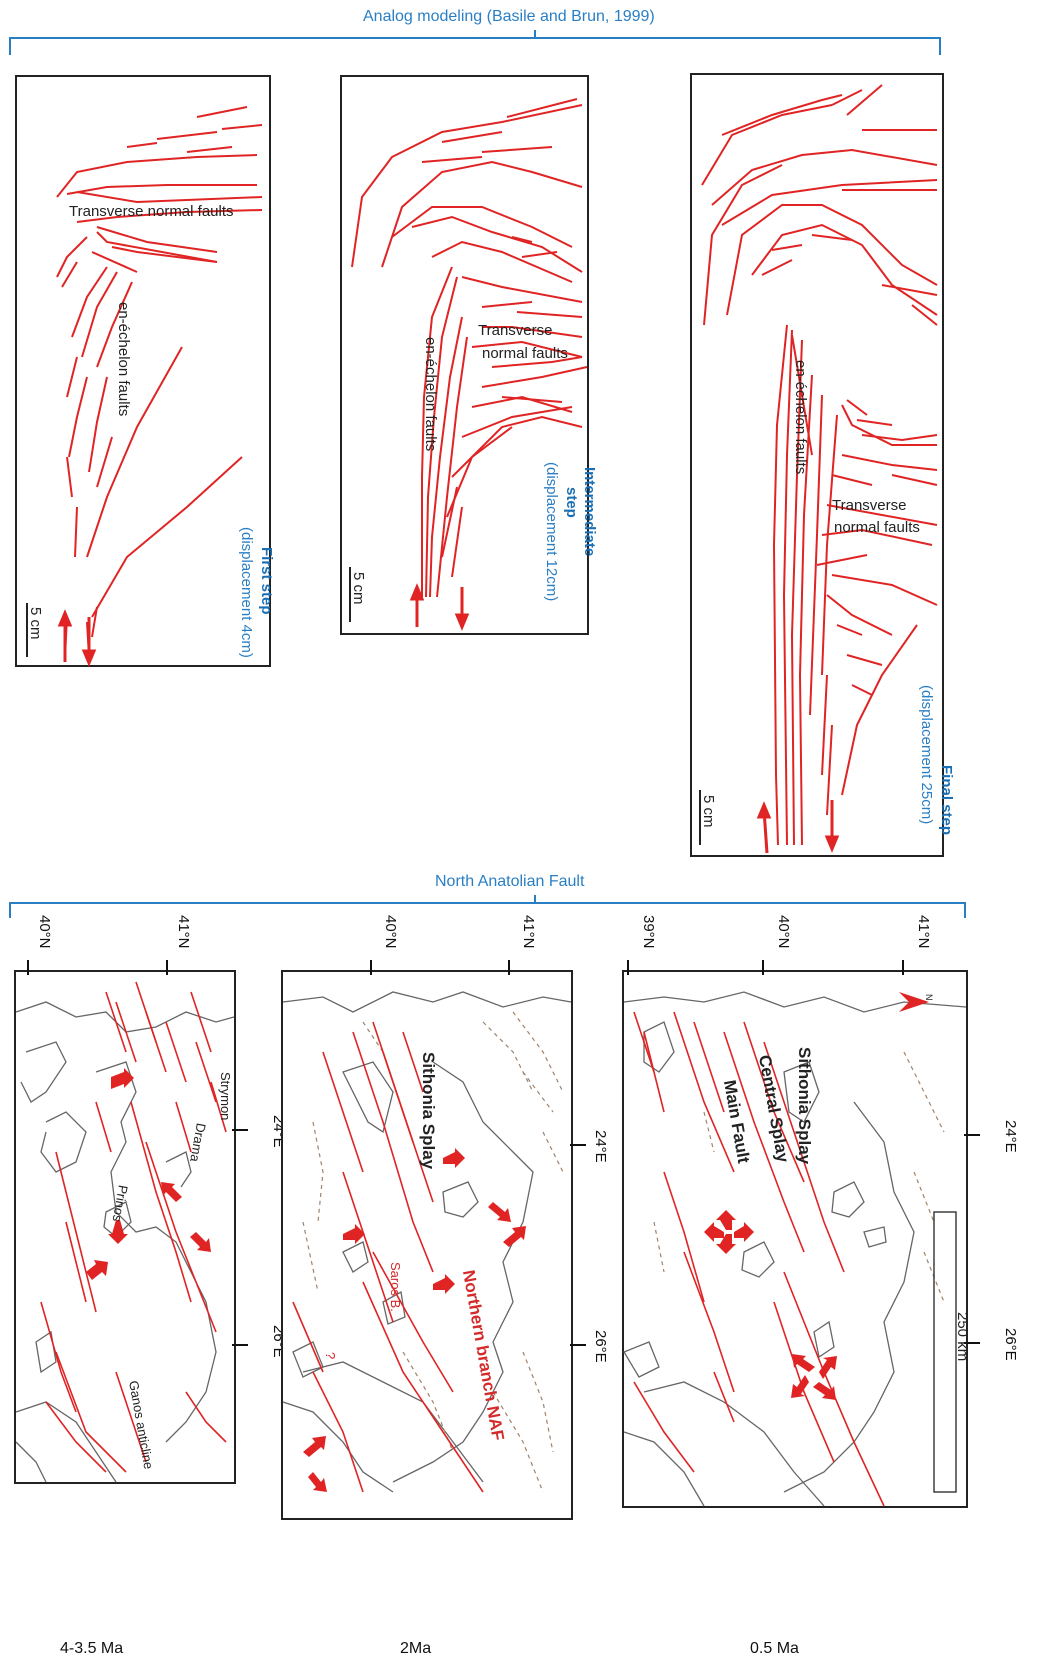  I want to click on analog-bracket, so click(475, 42).